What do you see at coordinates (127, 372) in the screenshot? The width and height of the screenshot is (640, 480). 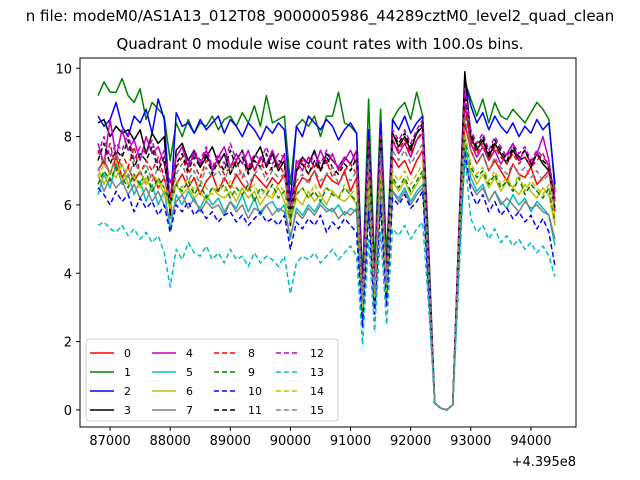 I see `legend-label-1: 1` at bounding box center [127, 372].